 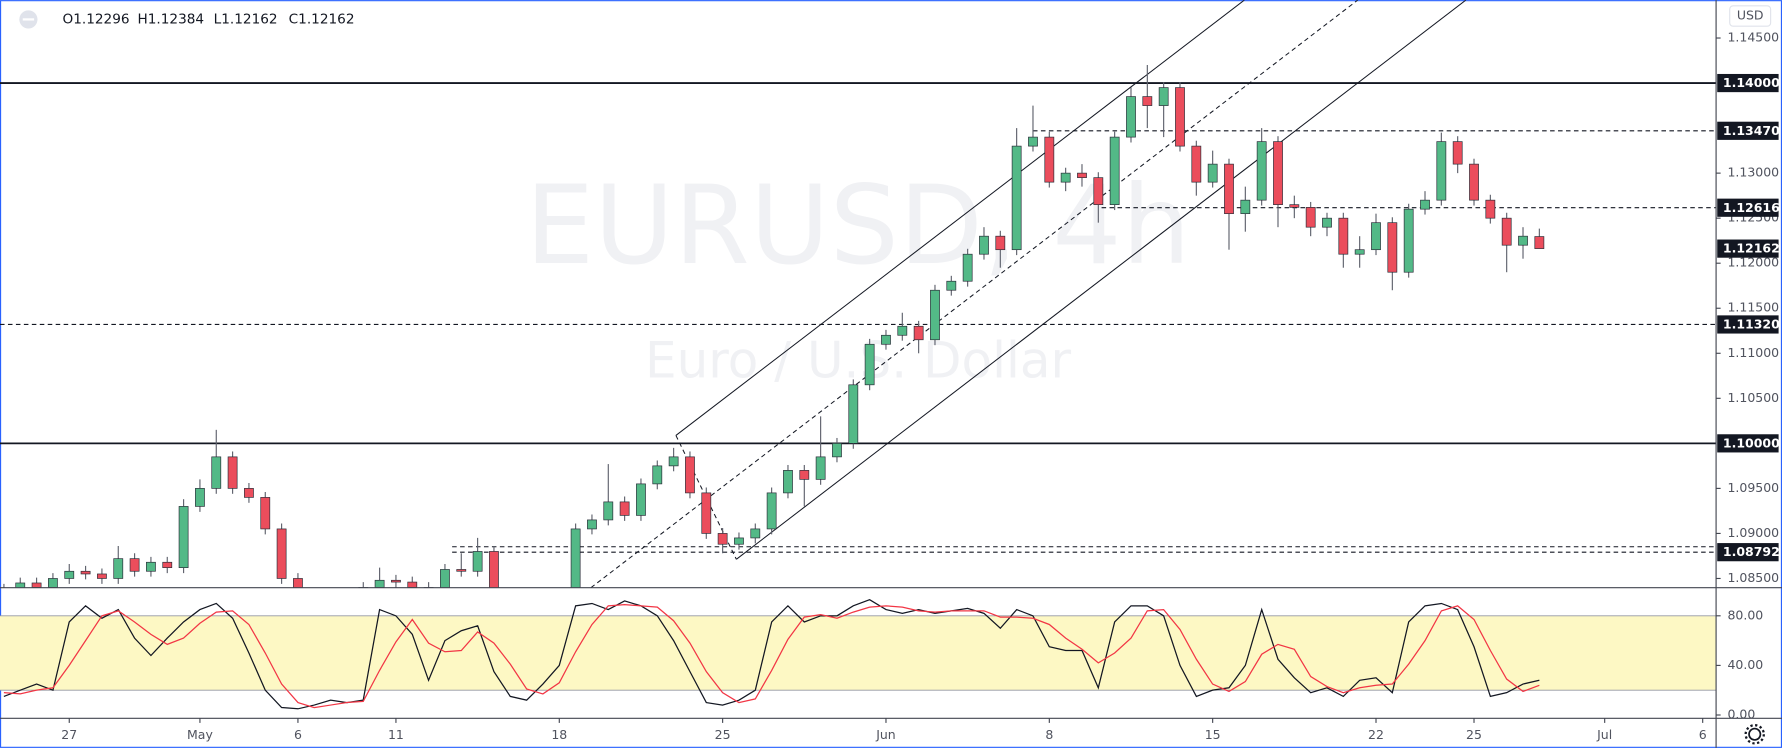 I want to click on stoch-tick-label: 40.00, so click(x=1745, y=664).